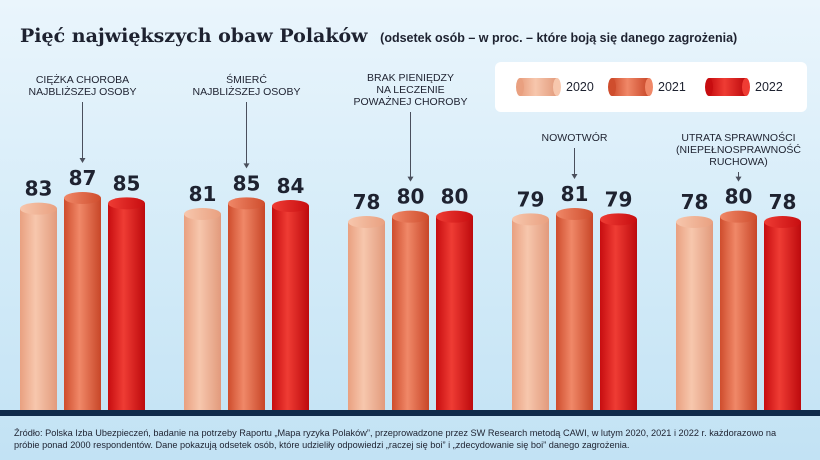 This screenshot has height=460, width=820. What do you see at coordinates (769, 87) in the screenshot?
I see `legend-label: 2022` at bounding box center [769, 87].